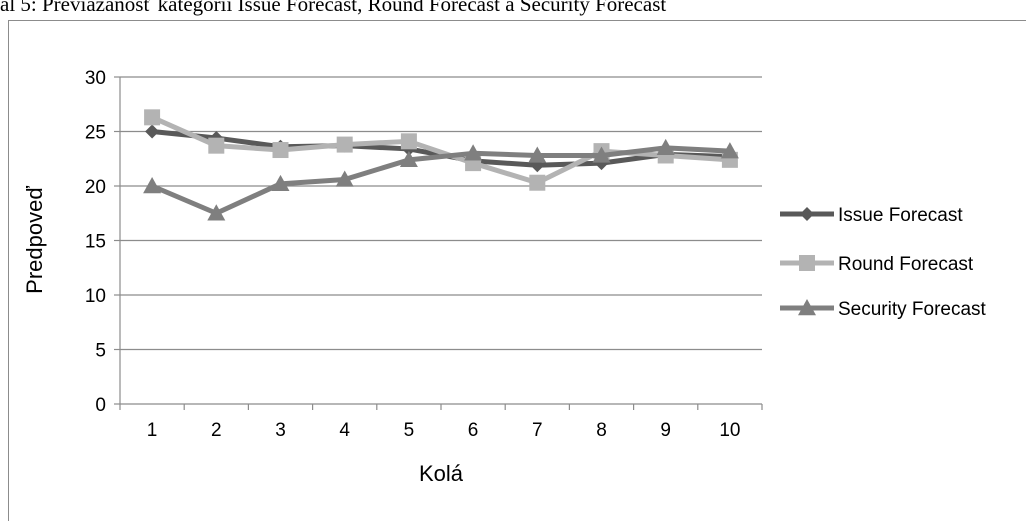 Image resolution: width=1026 pixels, height=521 pixels. I want to click on y-tick-label: 25, so click(95, 133).